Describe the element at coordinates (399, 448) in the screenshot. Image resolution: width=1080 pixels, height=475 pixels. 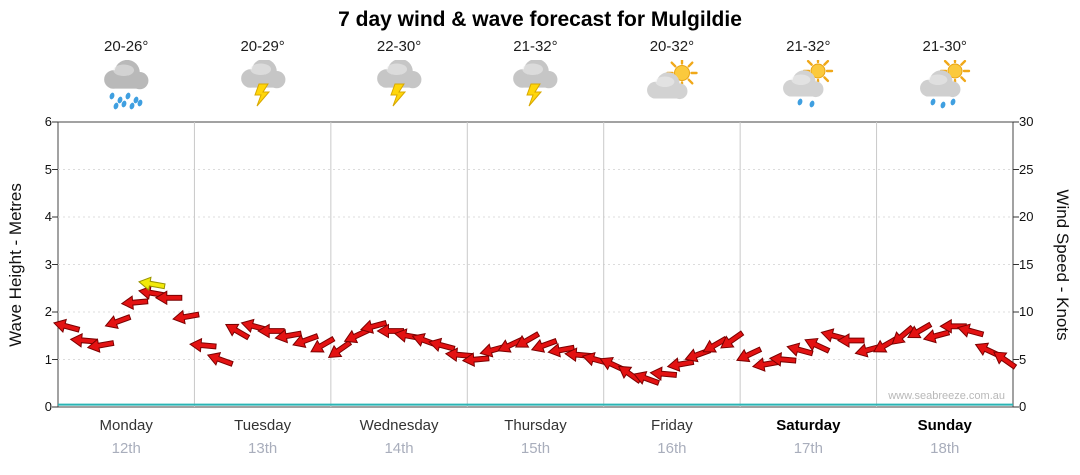
I see `day-date: 14th` at that location.